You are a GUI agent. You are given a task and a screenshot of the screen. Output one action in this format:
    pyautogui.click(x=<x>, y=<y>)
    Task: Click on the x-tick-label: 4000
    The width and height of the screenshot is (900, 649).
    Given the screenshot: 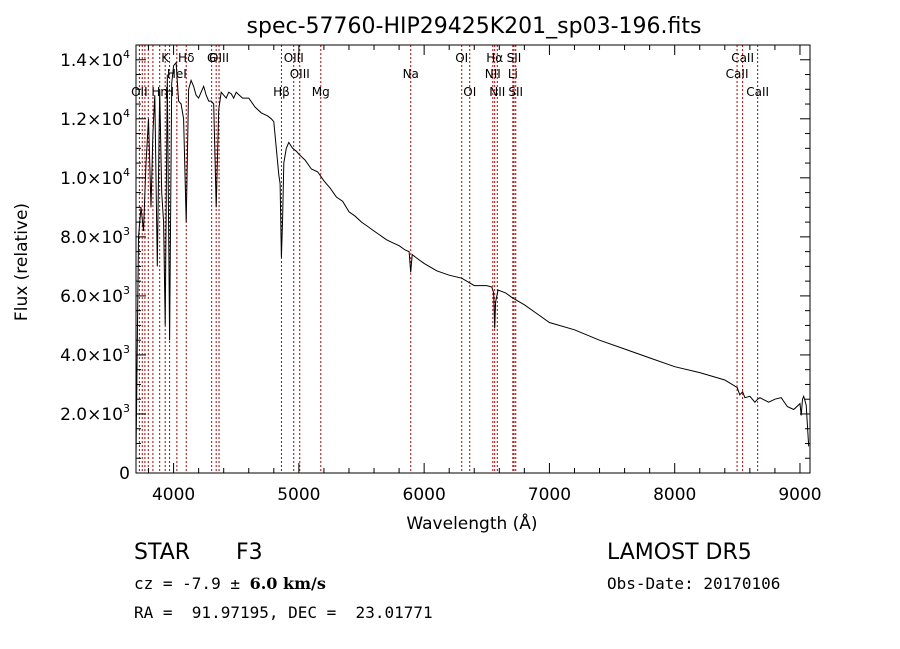 What is the action you would take?
    pyautogui.click(x=173, y=495)
    